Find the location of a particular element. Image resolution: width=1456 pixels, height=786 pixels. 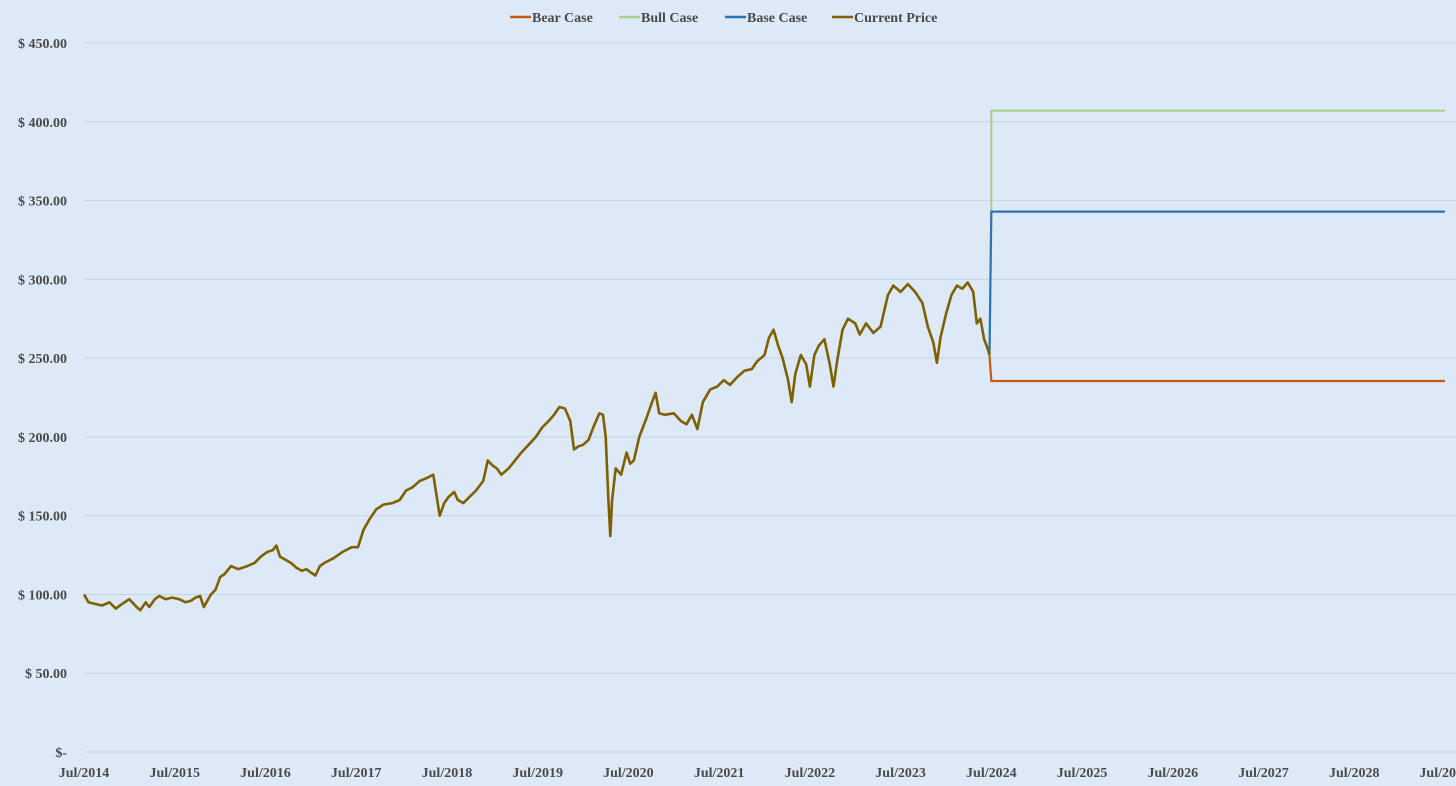

x-tick-label: Jul/2027 is located at coordinates (1263, 773).